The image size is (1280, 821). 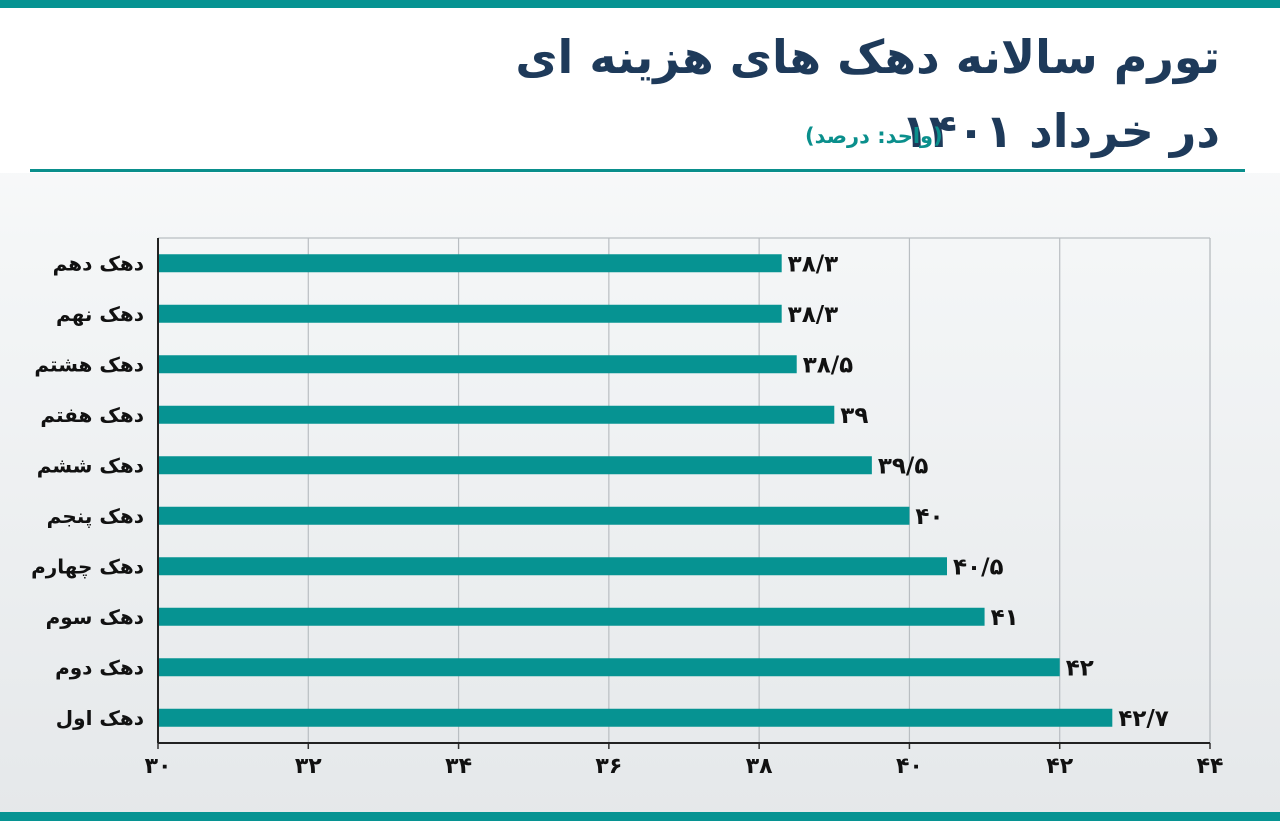 I want to click on data-label: ۴۰, so click(x=929, y=517).